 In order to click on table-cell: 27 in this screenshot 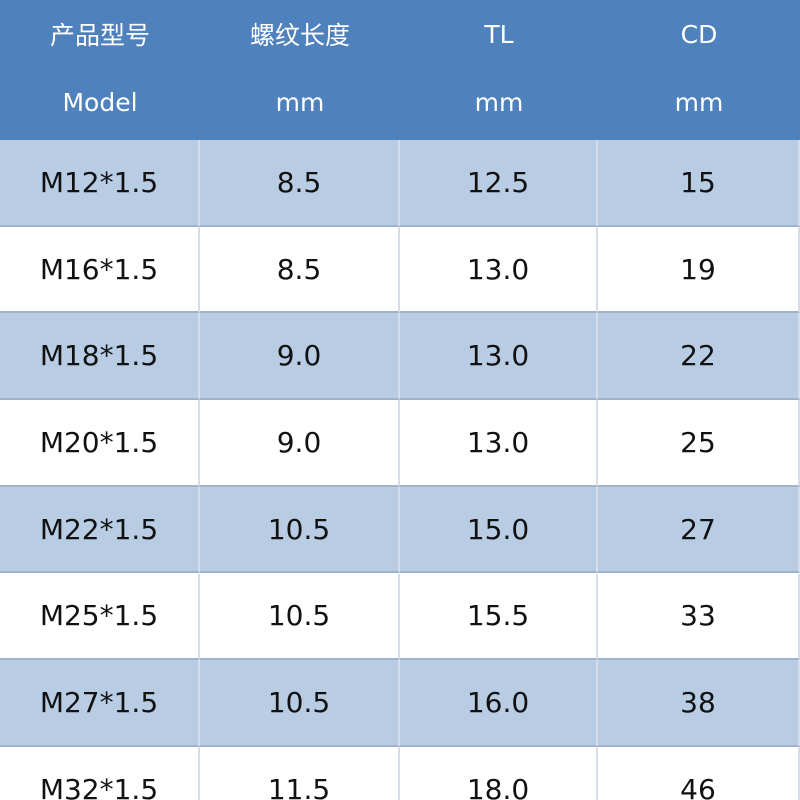, I will do `click(699, 530)`.